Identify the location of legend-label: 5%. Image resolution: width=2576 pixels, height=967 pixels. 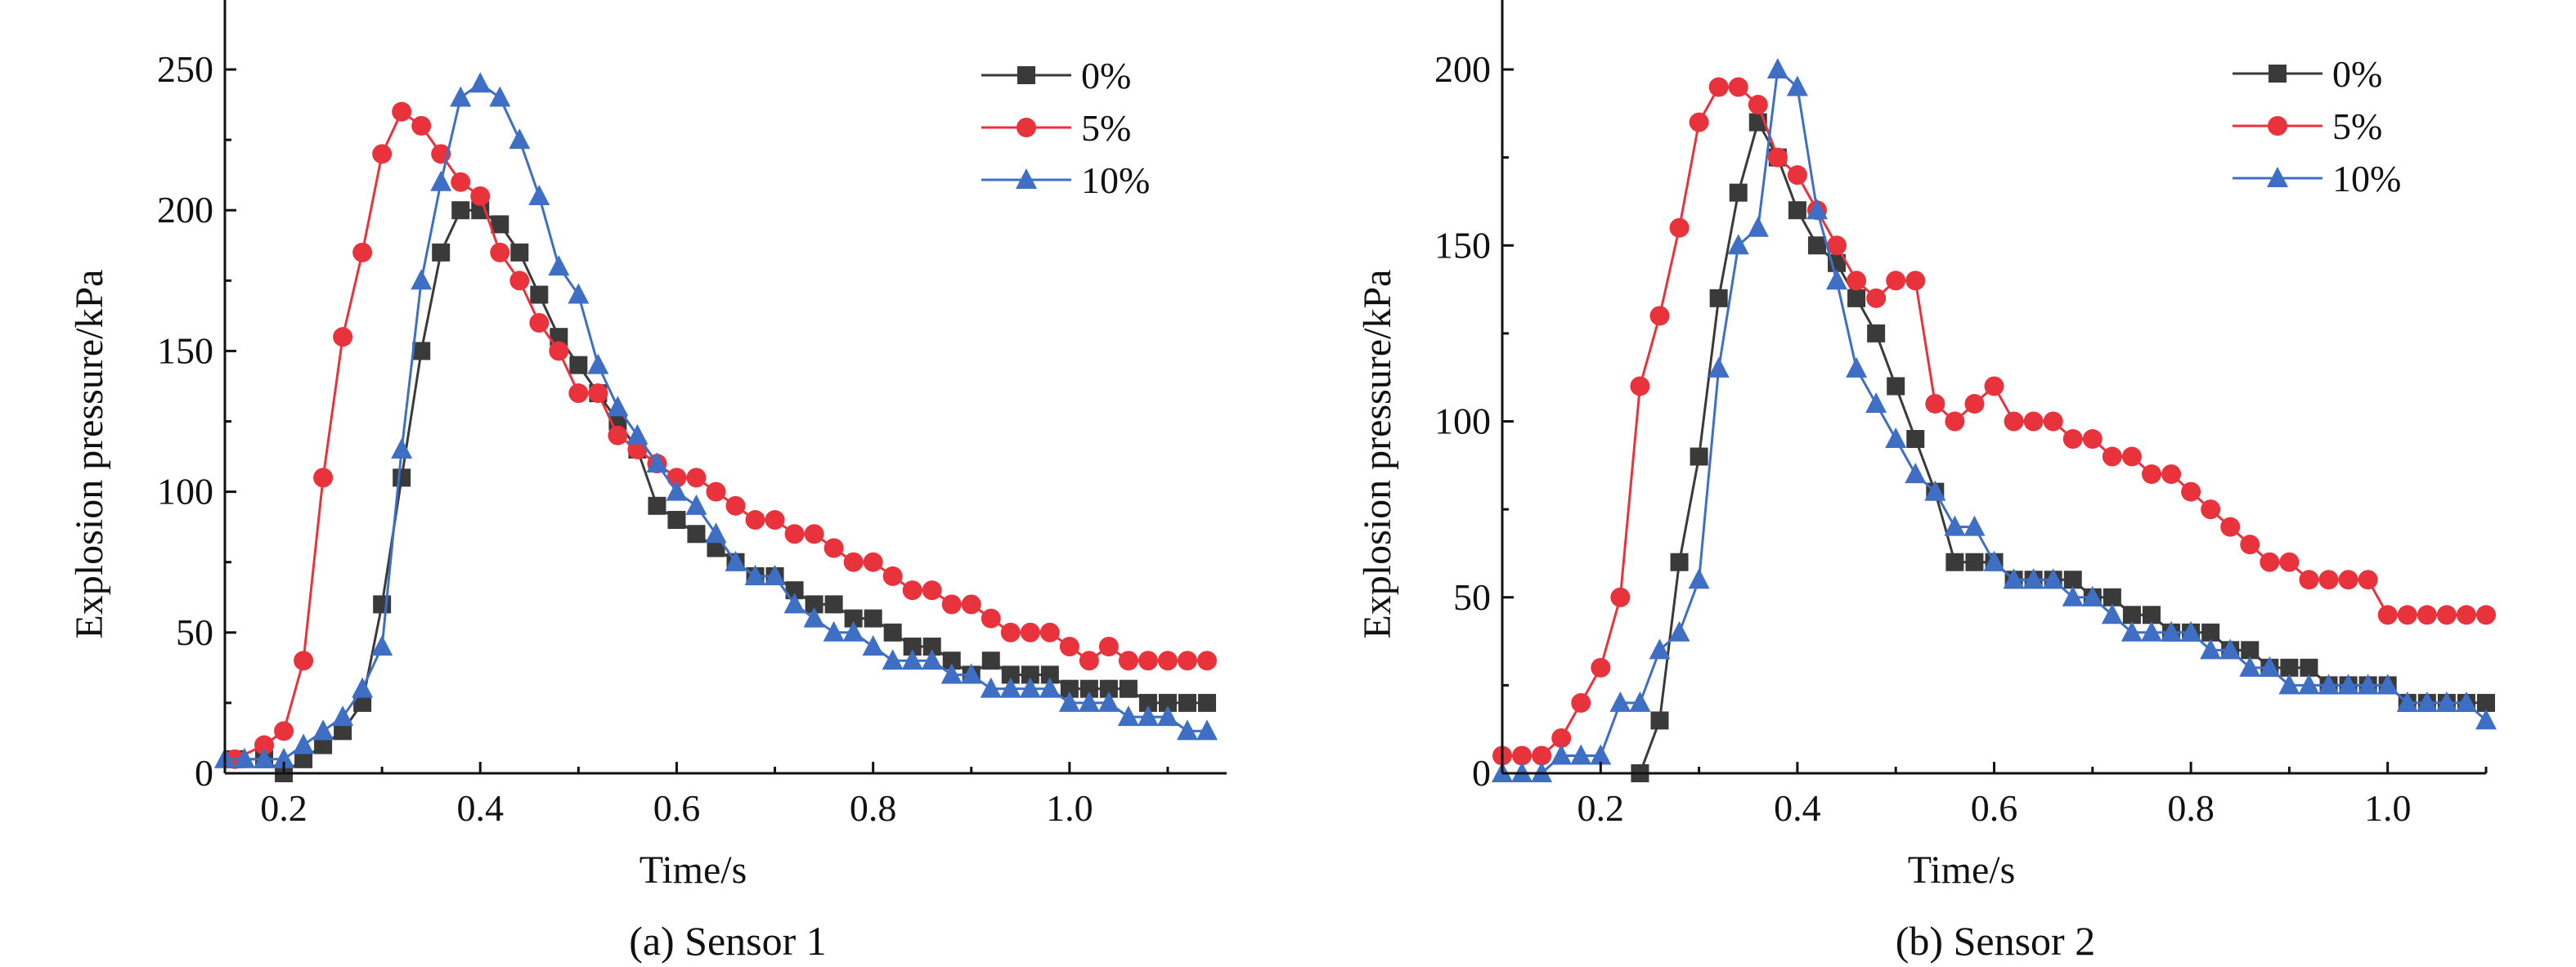
(1106, 128).